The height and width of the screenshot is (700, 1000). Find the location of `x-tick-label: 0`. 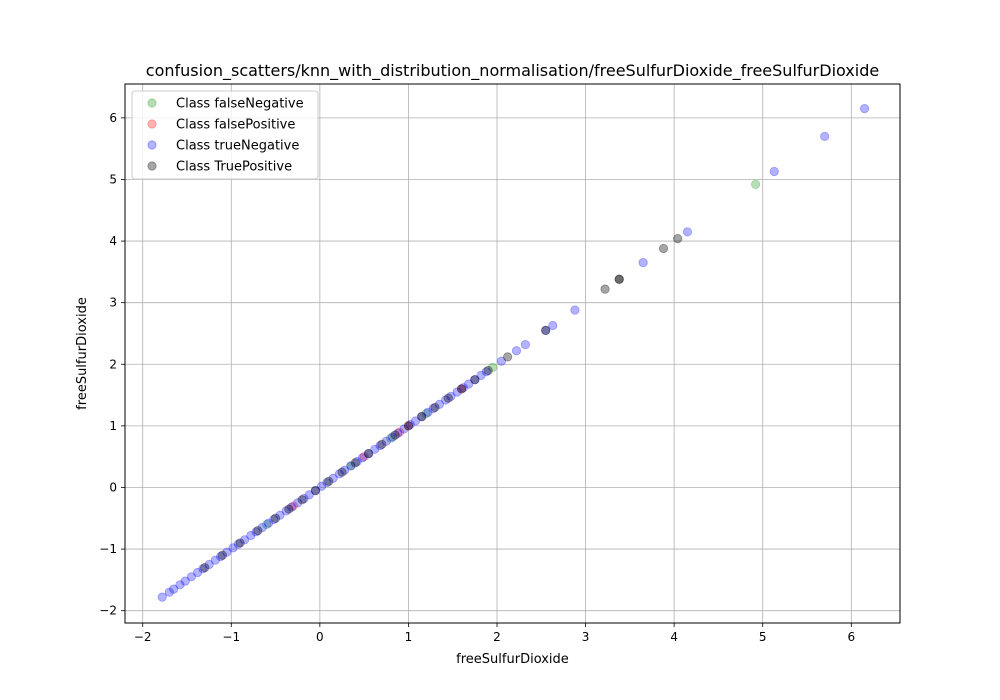

x-tick-label: 0 is located at coordinates (320, 637).